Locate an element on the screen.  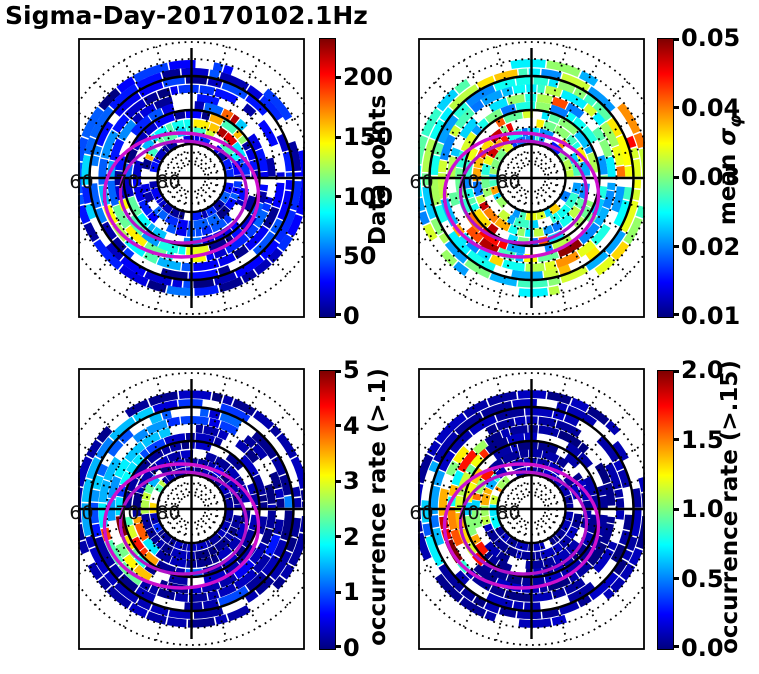
colorbar-tick-label: 0.5 is located at coordinates (702, 578).